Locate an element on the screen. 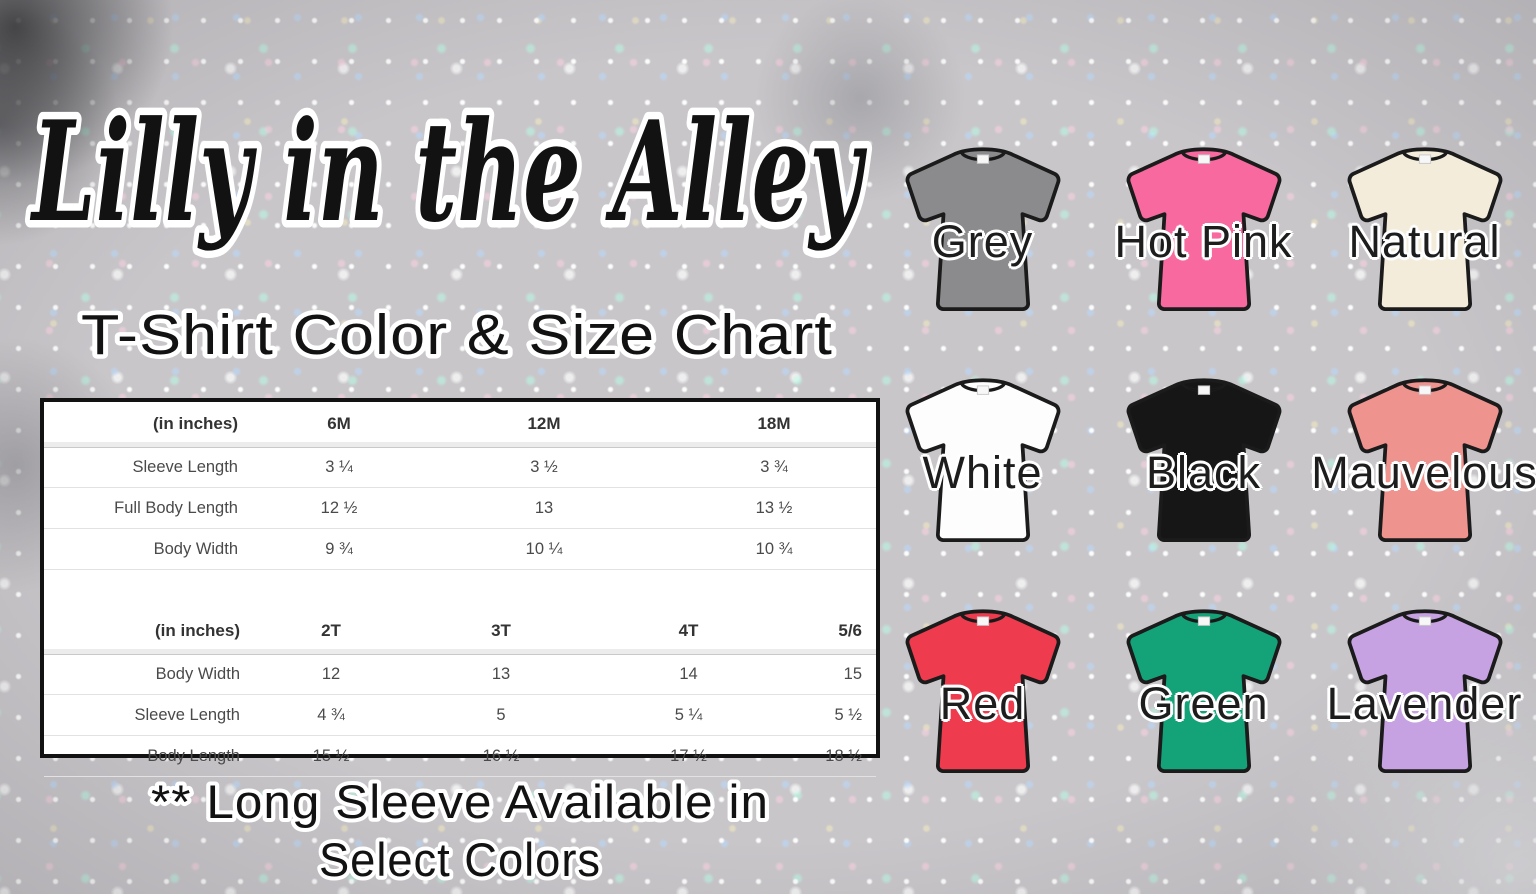 This screenshot has height=894, width=1536. size-chart-header-cell: 3T is located at coordinates (501, 630).